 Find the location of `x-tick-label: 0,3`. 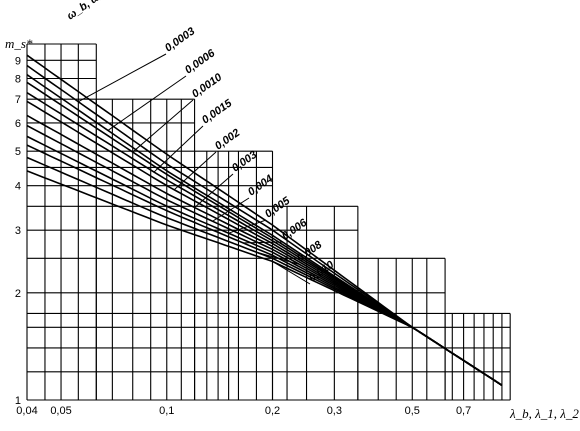

x-tick-label: 0,3 is located at coordinates (334, 411).